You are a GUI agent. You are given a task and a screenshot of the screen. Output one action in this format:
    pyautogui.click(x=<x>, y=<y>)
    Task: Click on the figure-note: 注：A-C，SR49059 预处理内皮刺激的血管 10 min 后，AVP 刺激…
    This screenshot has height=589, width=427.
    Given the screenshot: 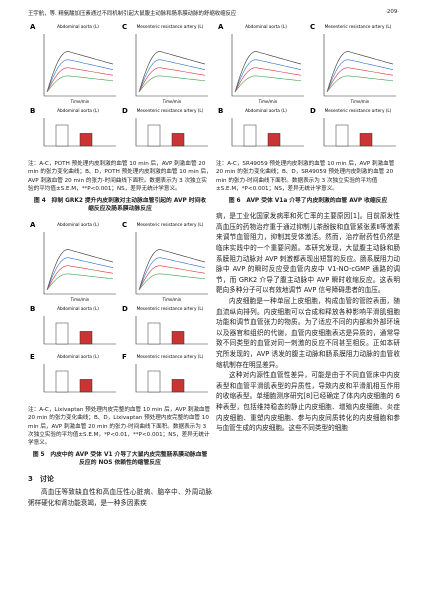 What is the action you would take?
    pyautogui.click(x=305, y=177)
    